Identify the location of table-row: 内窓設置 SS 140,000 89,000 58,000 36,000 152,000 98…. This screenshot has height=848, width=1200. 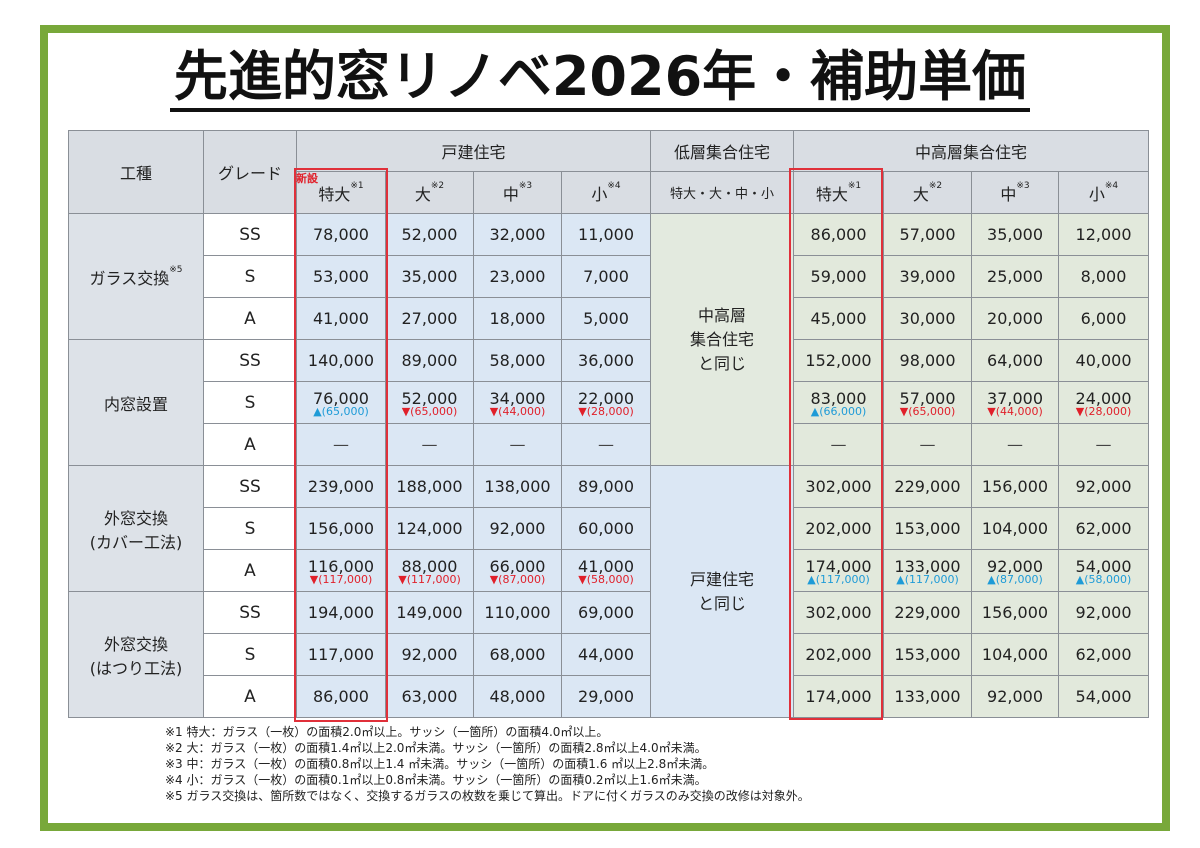
(609, 402).